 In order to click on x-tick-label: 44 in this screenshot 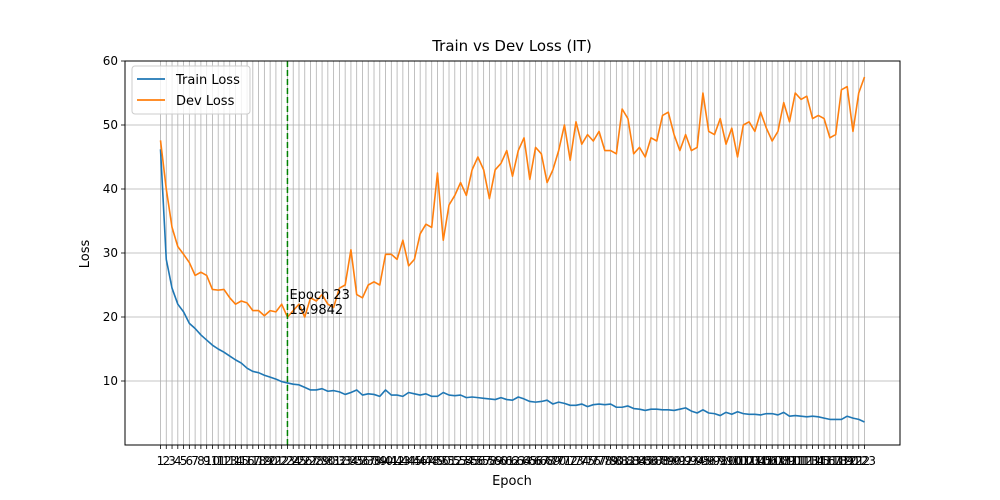, I will do `click(408, 461)`.